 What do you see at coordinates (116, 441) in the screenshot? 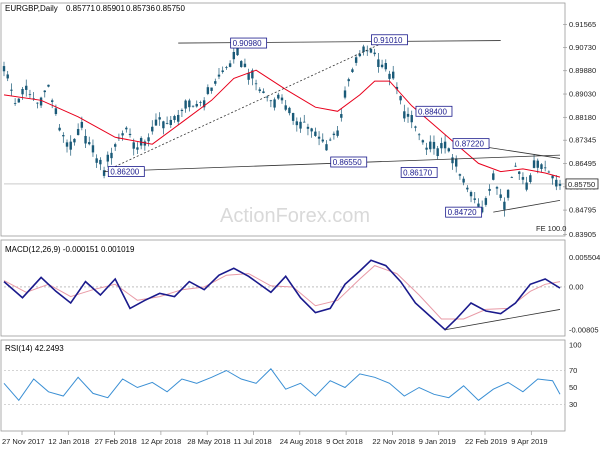
I see `x-tick-label: 27 Feb 2018` at bounding box center [116, 441].